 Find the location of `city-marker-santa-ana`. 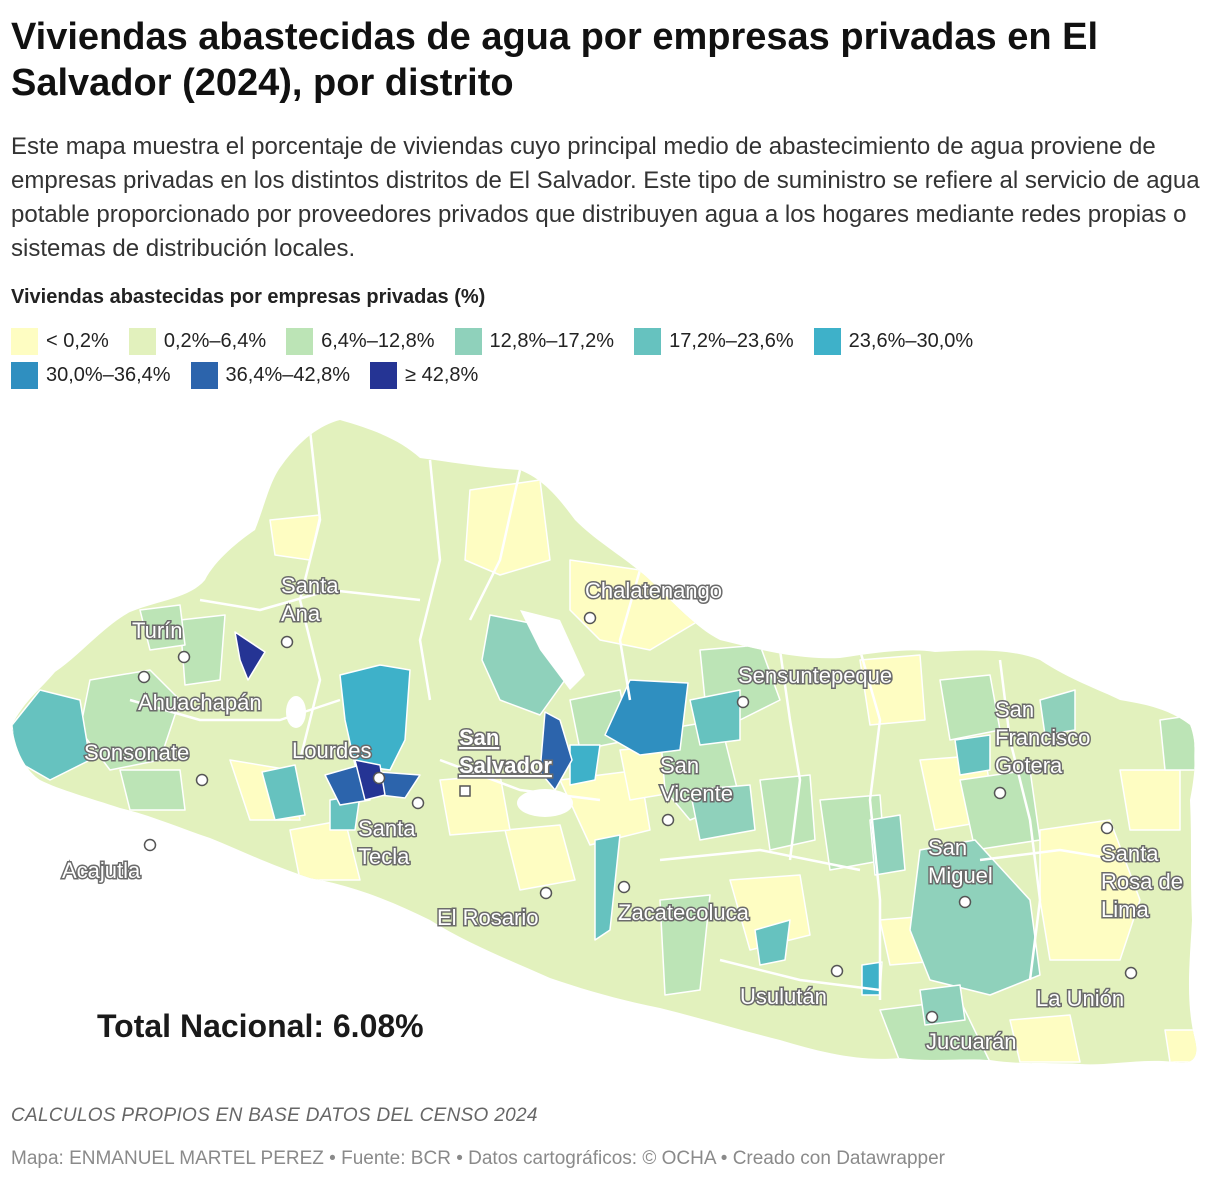

city-marker-santa-ana is located at coordinates (287, 642).